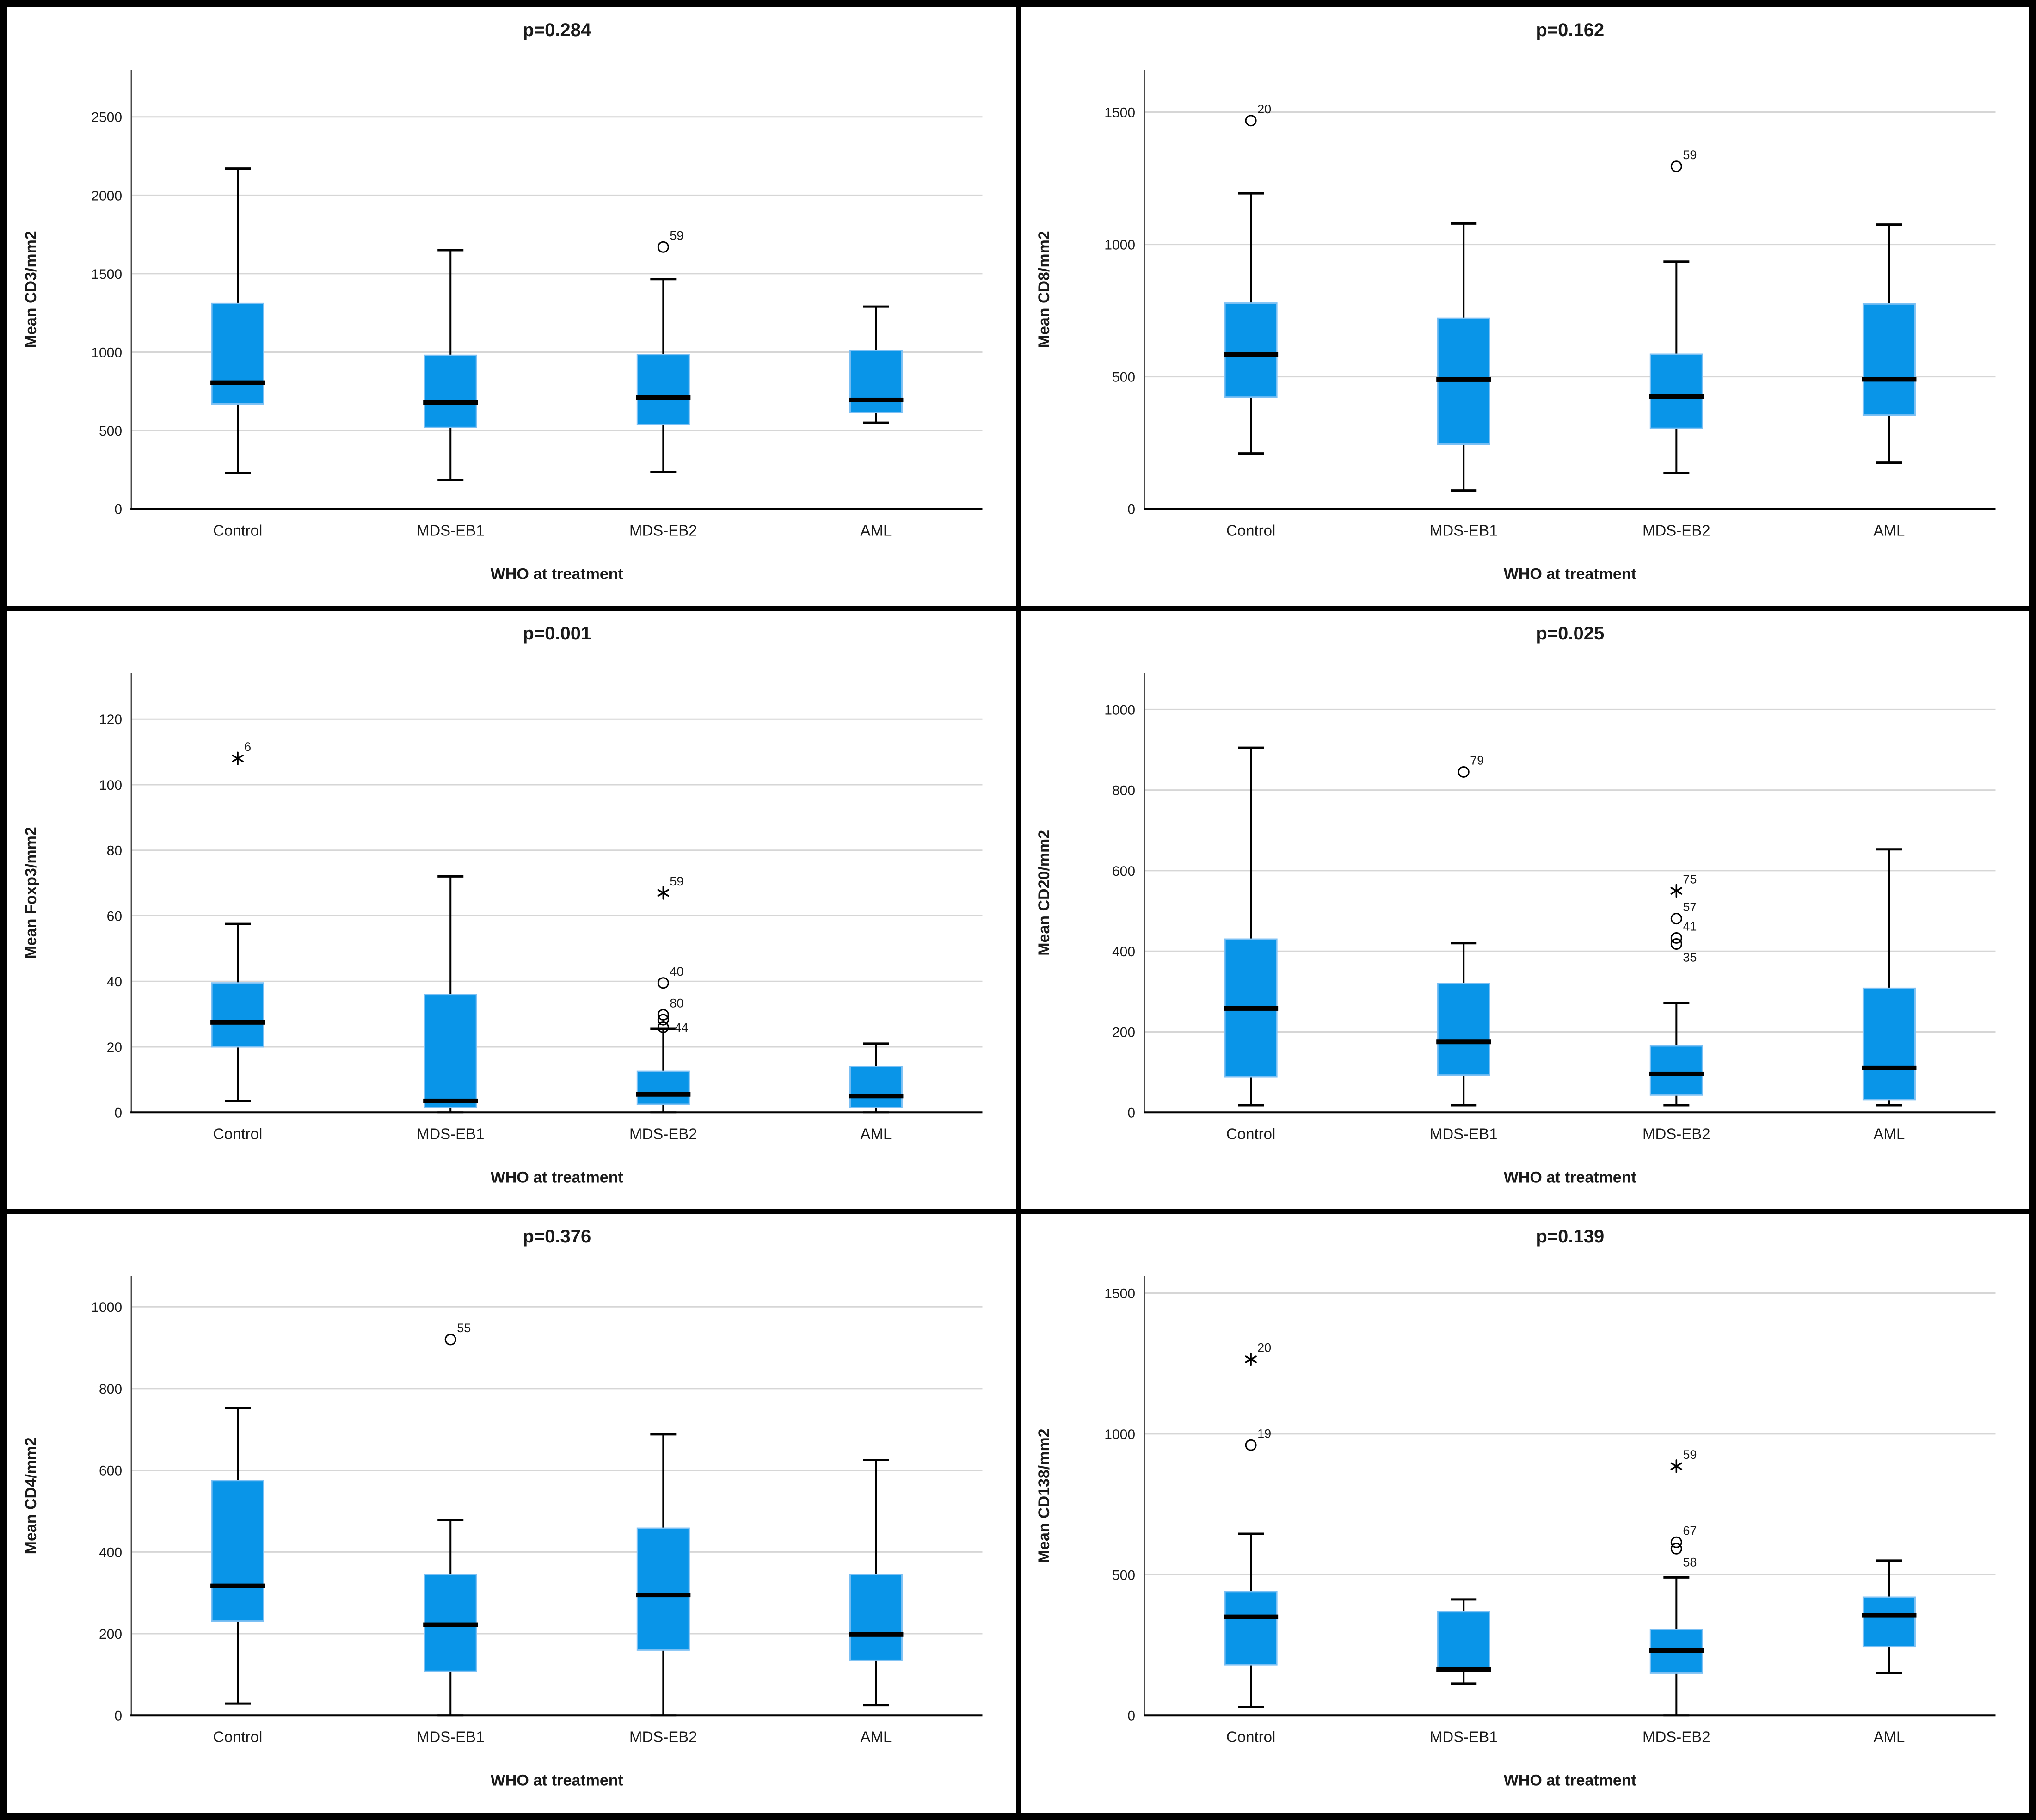 This screenshot has height=1820, width=2036. I want to click on y-tick-label: 2500, so click(106, 117).